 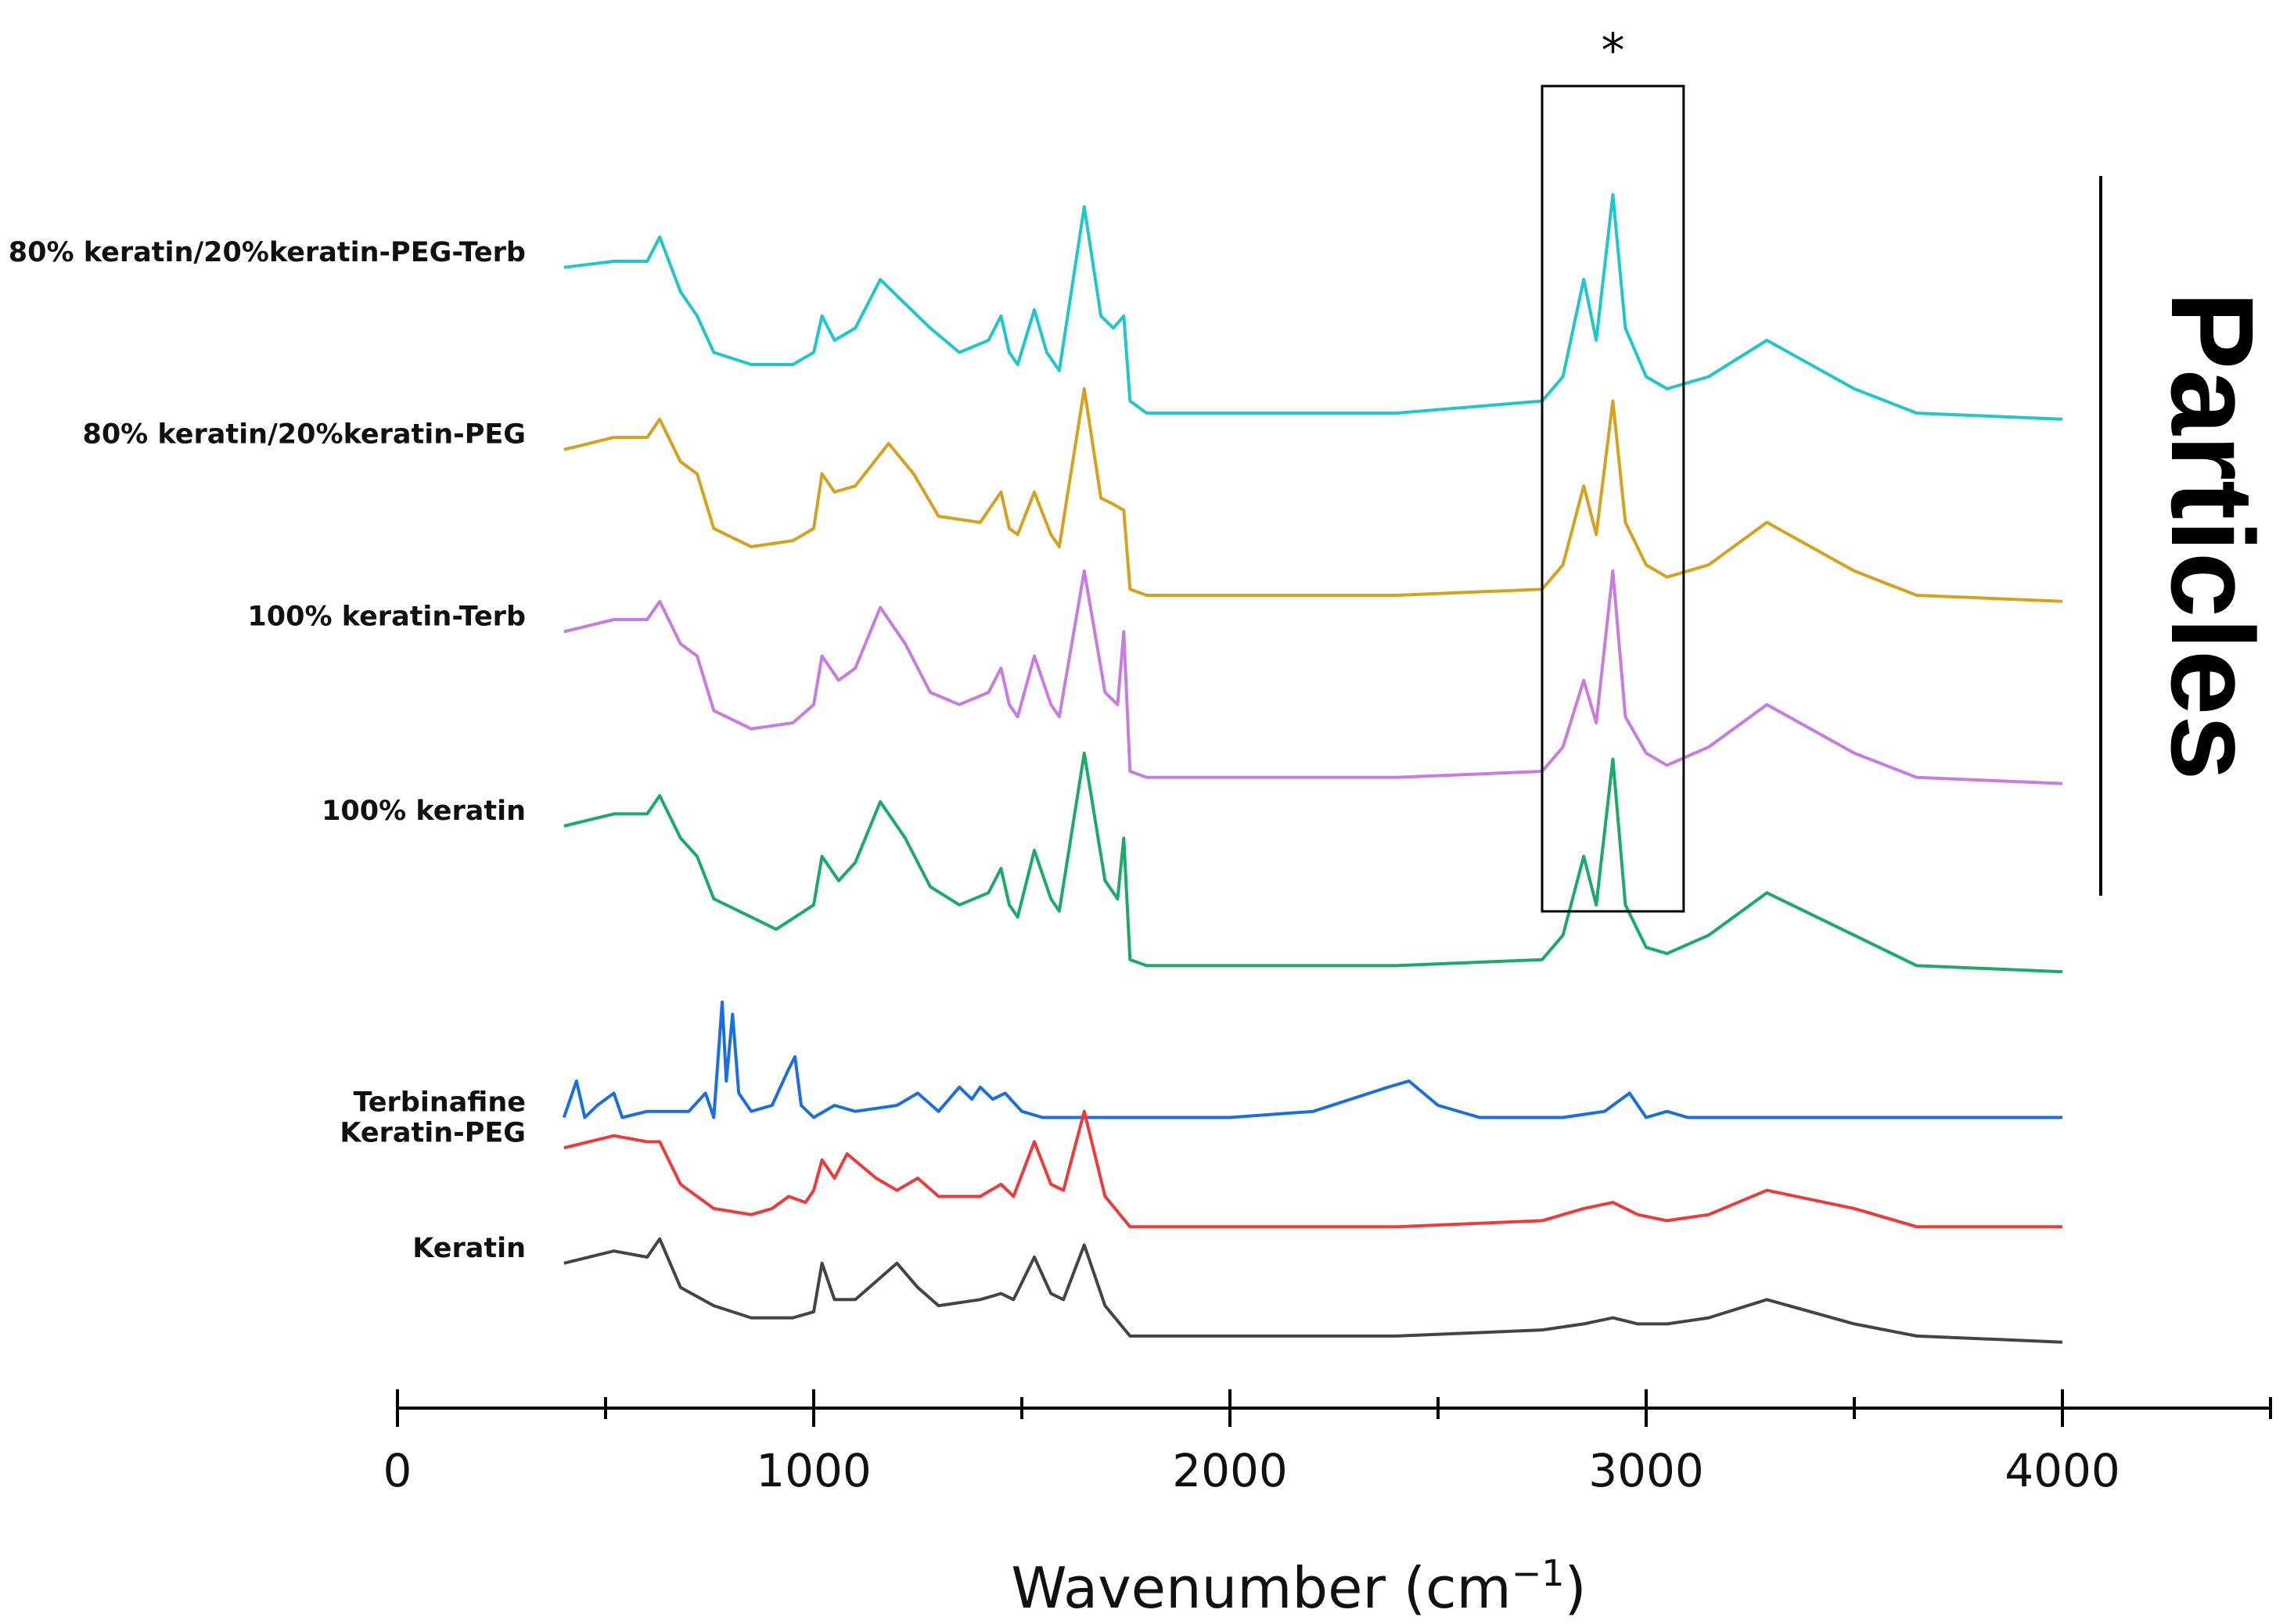 What do you see at coordinates (1613, 498) in the screenshot?
I see `highlight-region-box` at bounding box center [1613, 498].